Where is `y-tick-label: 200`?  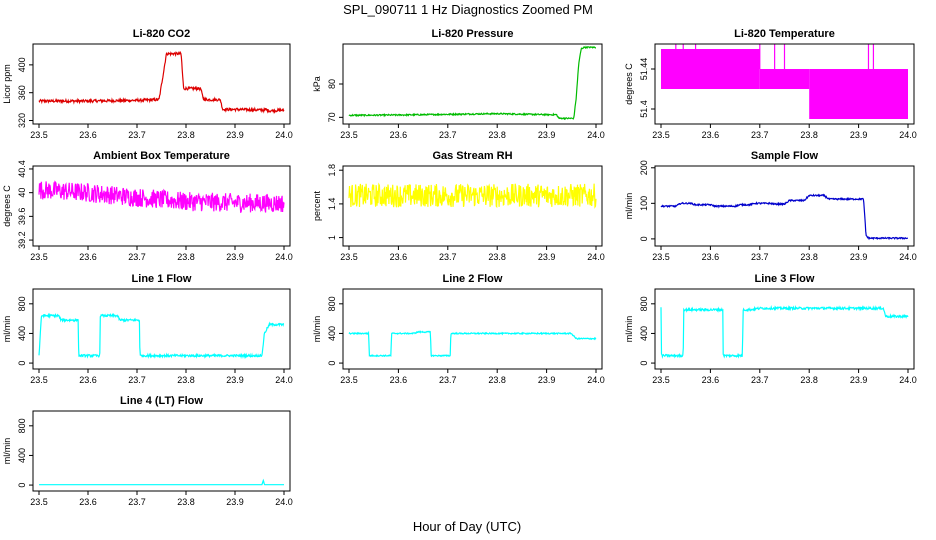
y-tick-label: 200 is located at coordinates (644, 167).